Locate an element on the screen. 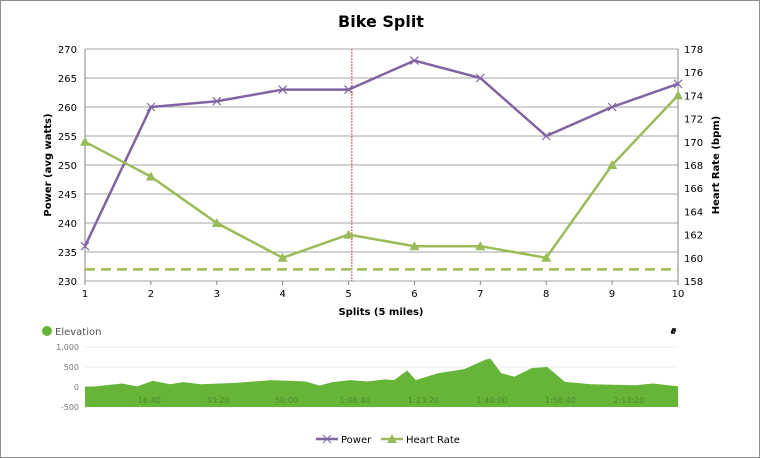  elevation-x-tick-label: 33:20 is located at coordinates (217, 400).